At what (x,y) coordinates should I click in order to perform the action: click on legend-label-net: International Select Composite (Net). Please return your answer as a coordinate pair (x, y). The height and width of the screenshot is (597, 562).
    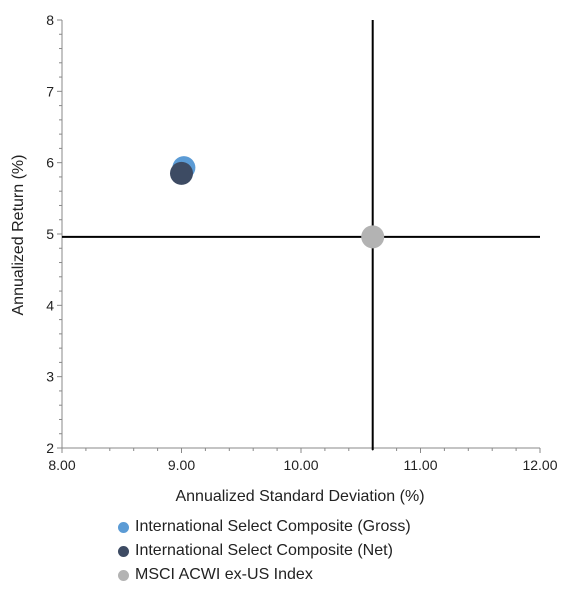
    Looking at the image, I should click on (264, 550).